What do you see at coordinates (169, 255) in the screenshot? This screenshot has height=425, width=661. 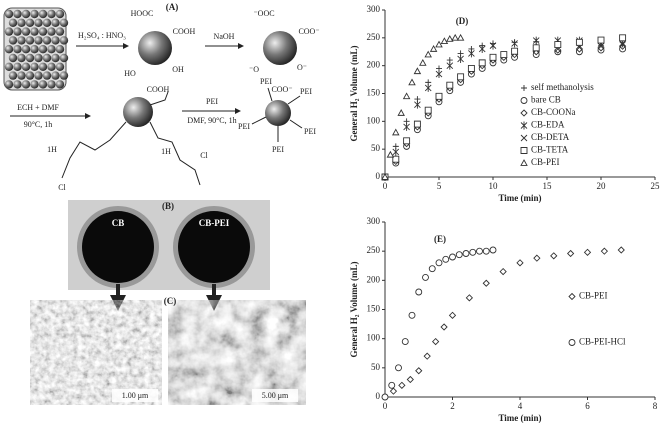 I see `photo: (B) CB CB-PEI` at bounding box center [169, 255].